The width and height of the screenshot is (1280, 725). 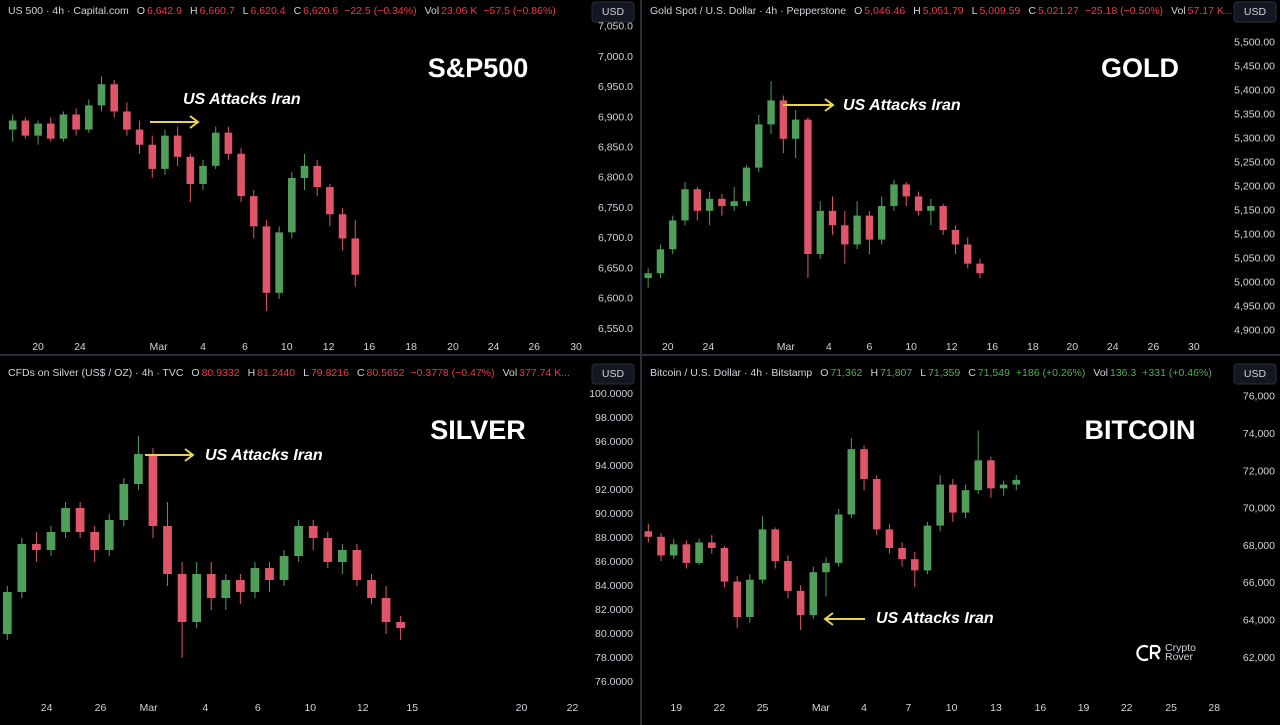 What do you see at coordinates (615, 117) in the screenshot?
I see `y-tick-label: 6,900.0` at bounding box center [615, 117].